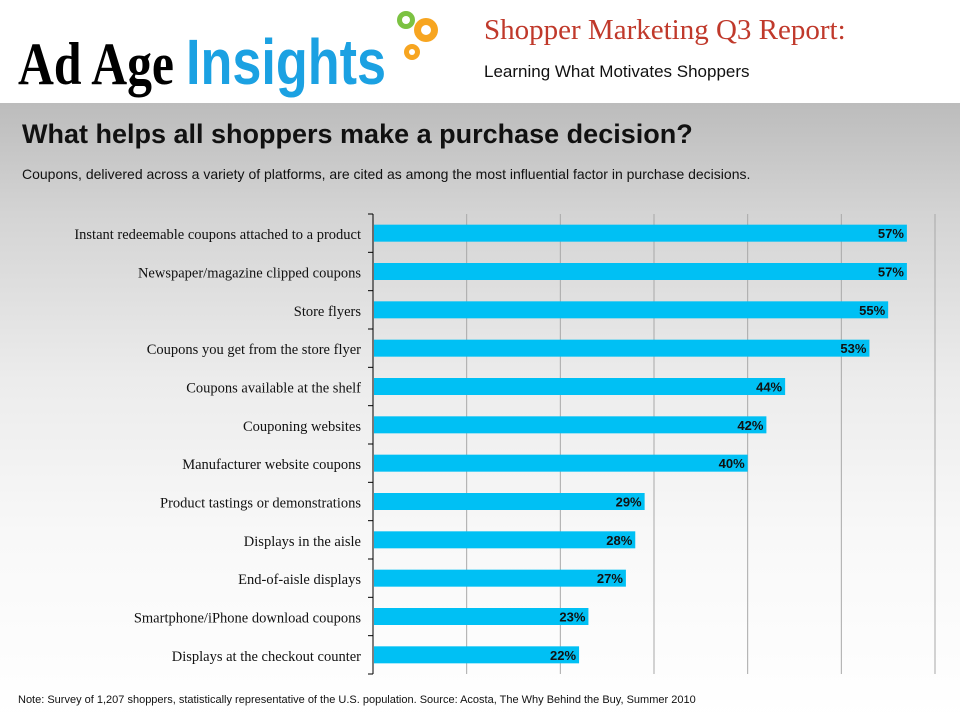 The height and width of the screenshot is (720, 960). What do you see at coordinates (610, 578) in the screenshot?
I see `data-label: 27%` at bounding box center [610, 578].